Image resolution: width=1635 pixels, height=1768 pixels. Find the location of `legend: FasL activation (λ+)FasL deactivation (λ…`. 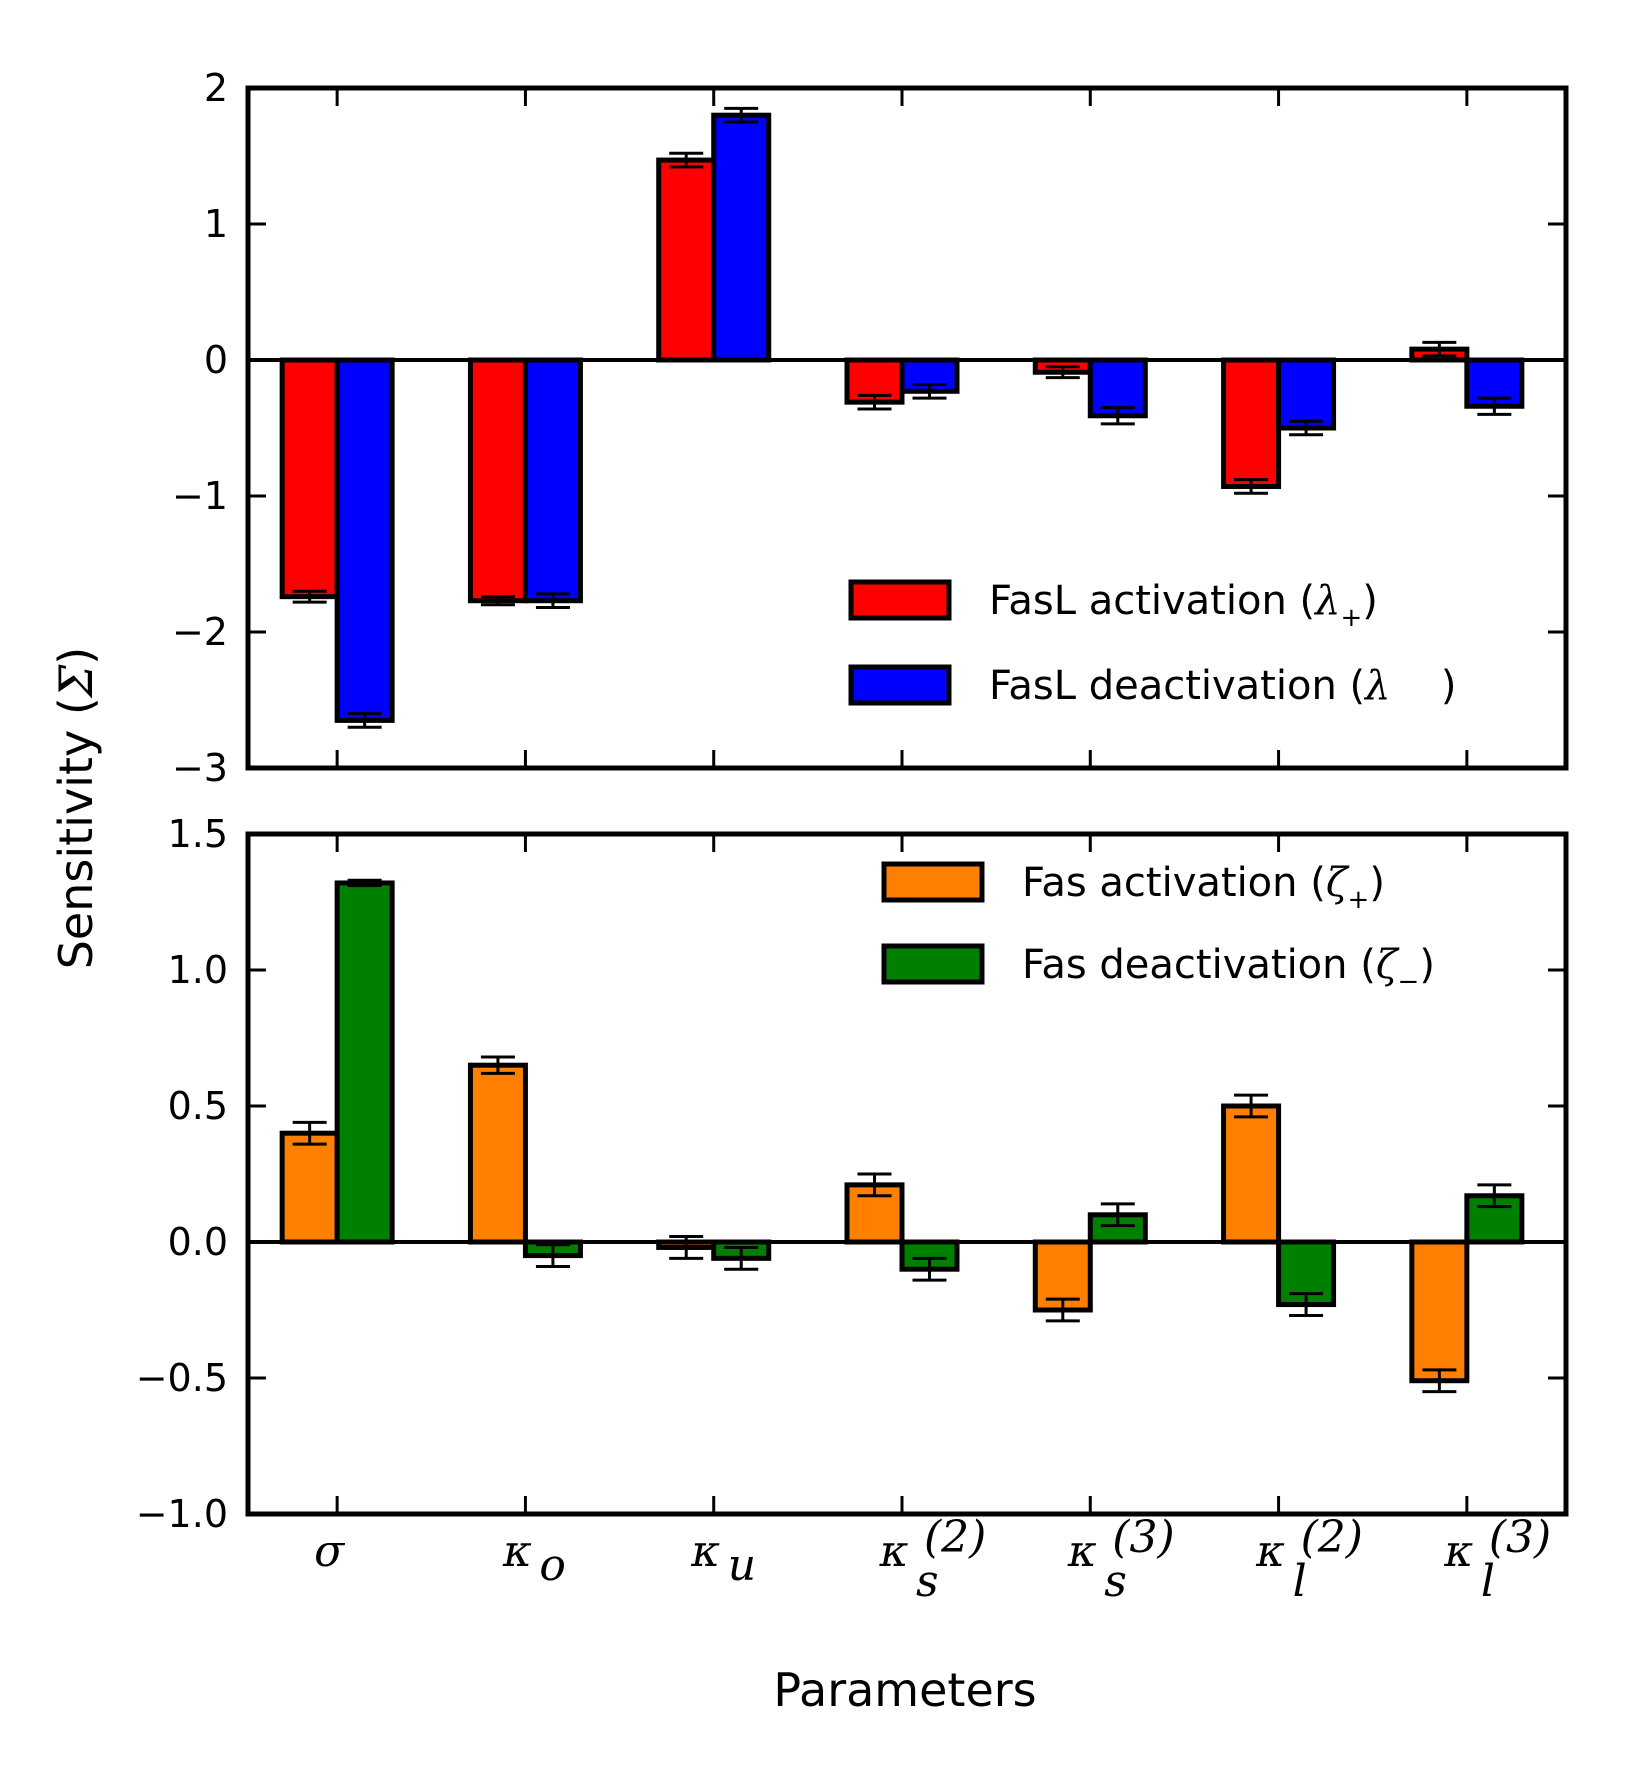

legend: FasL activation (λ+)FasL deactivation (λ… is located at coordinates (1152, 648).